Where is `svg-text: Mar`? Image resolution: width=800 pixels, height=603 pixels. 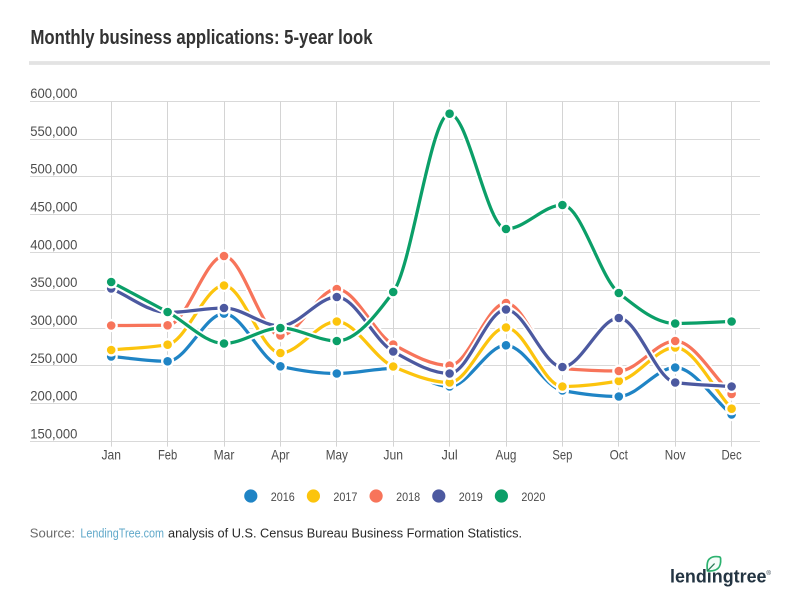
svg-text: Mar is located at coordinates (224, 455).